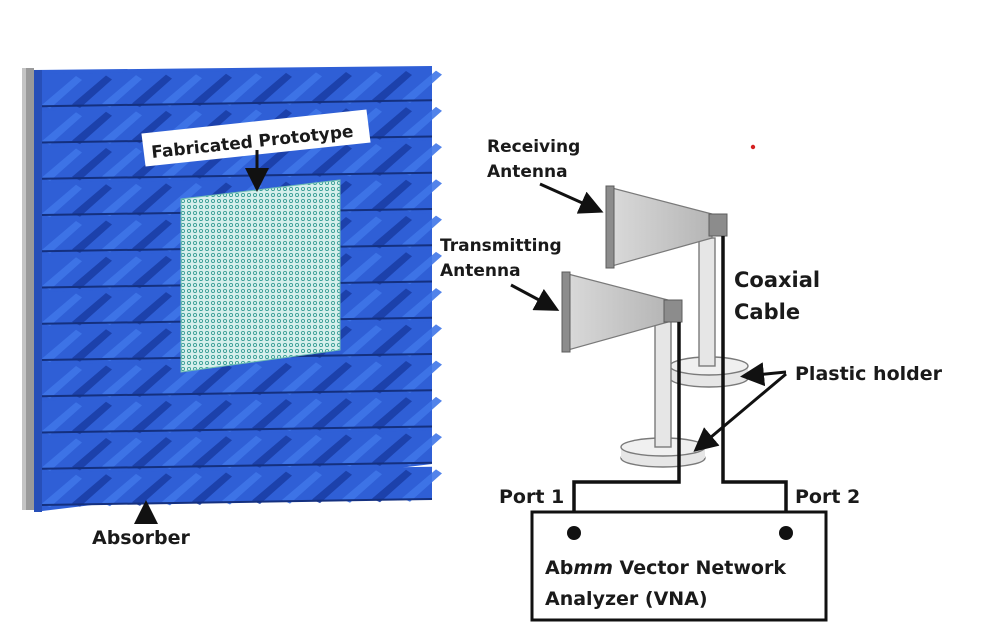 The image size is (982, 631). Describe the element at coordinates (501, 246) in the screenshot. I see `transmitting-antenna-label-line1: Transmitting` at that location.